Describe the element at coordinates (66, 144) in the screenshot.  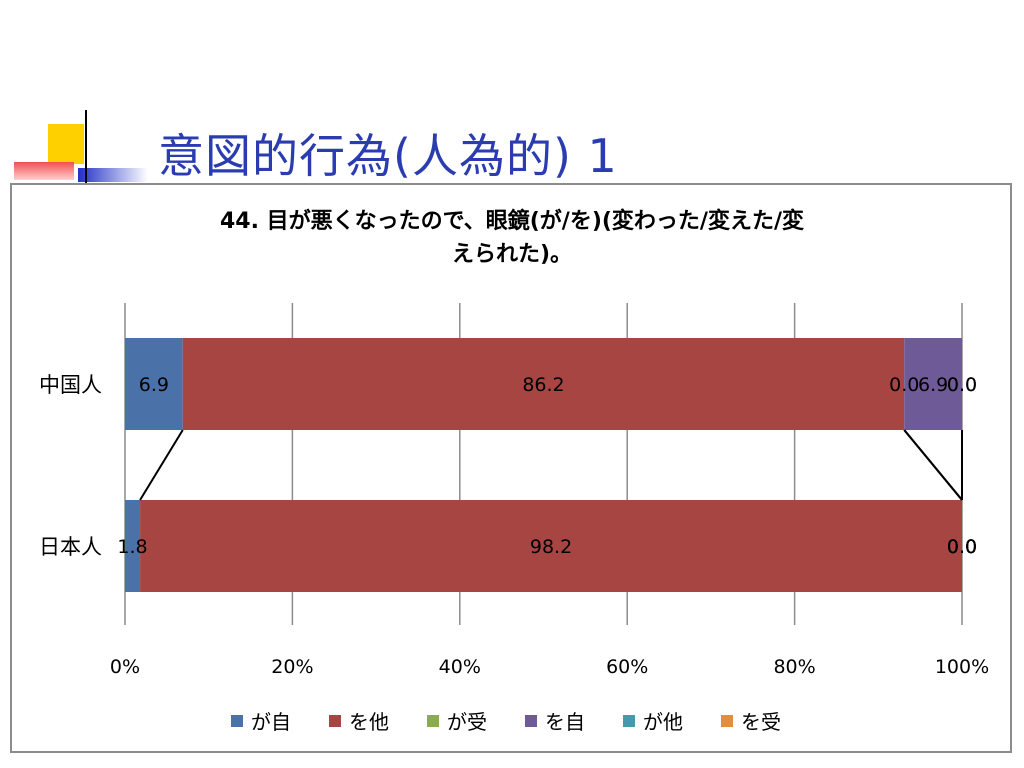
I see `deco-yellow-square` at that location.